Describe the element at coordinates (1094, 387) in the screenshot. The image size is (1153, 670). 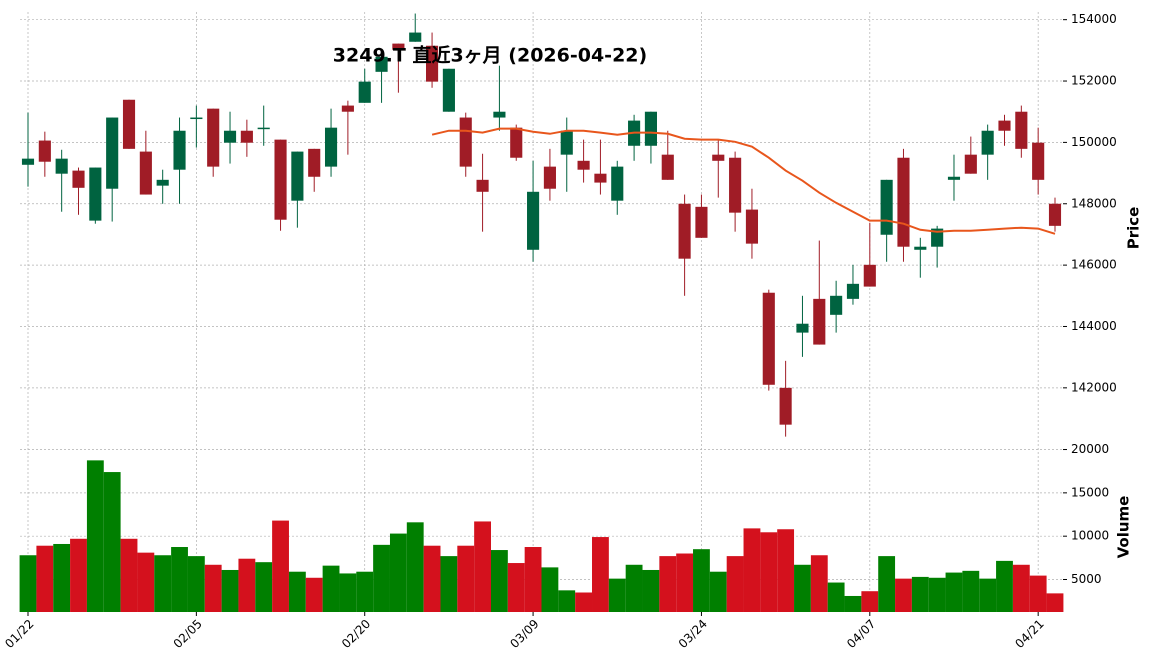
I see `y-tick-label: 142000` at that location.